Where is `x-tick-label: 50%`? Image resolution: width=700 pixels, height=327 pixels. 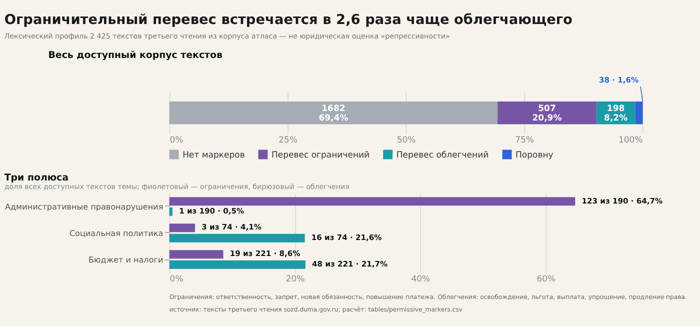
x-tick-label: 50% is located at coordinates (406, 141).